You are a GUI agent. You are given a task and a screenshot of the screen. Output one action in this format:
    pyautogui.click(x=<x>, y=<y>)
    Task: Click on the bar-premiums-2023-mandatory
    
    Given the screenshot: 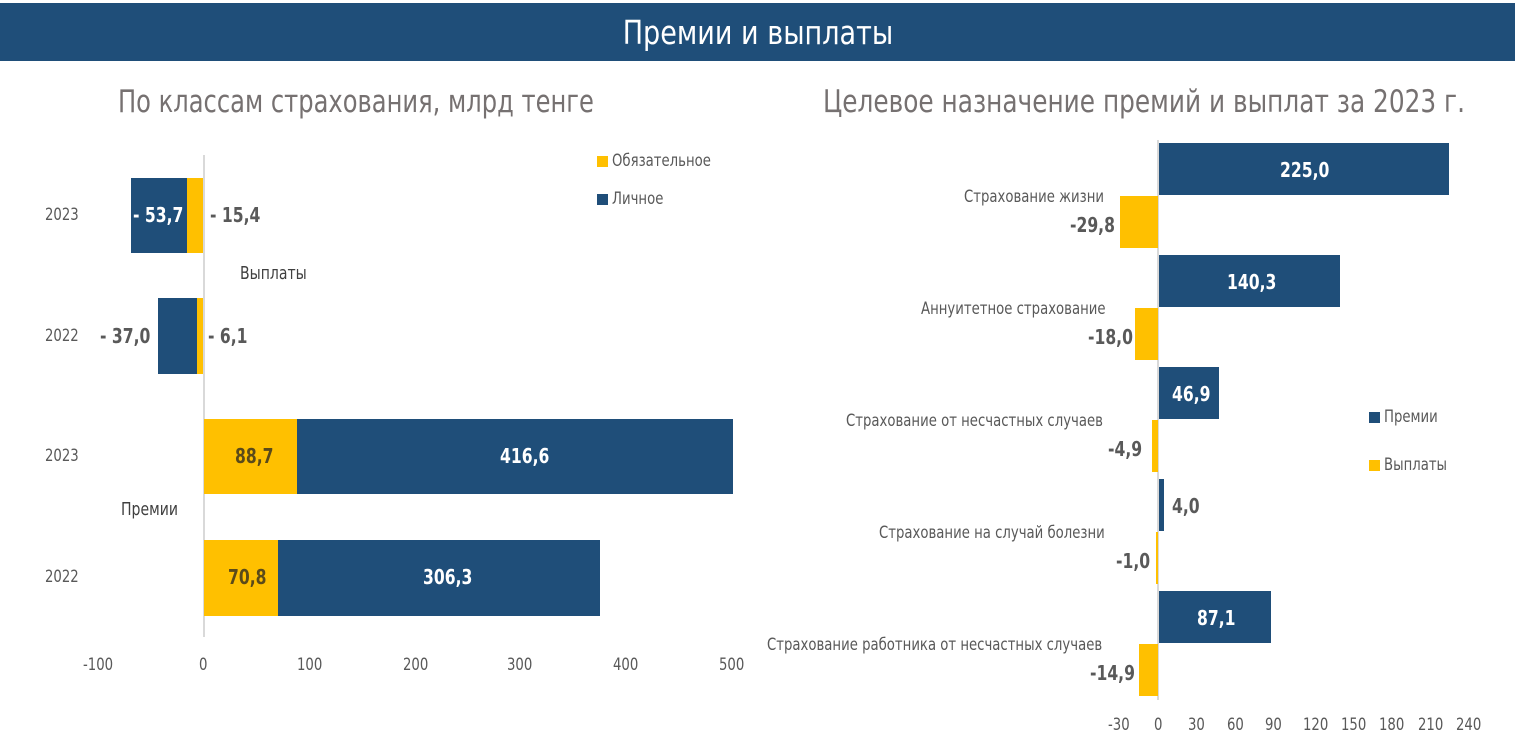 What is the action you would take?
    pyautogui.click(x=251, y=456)
    